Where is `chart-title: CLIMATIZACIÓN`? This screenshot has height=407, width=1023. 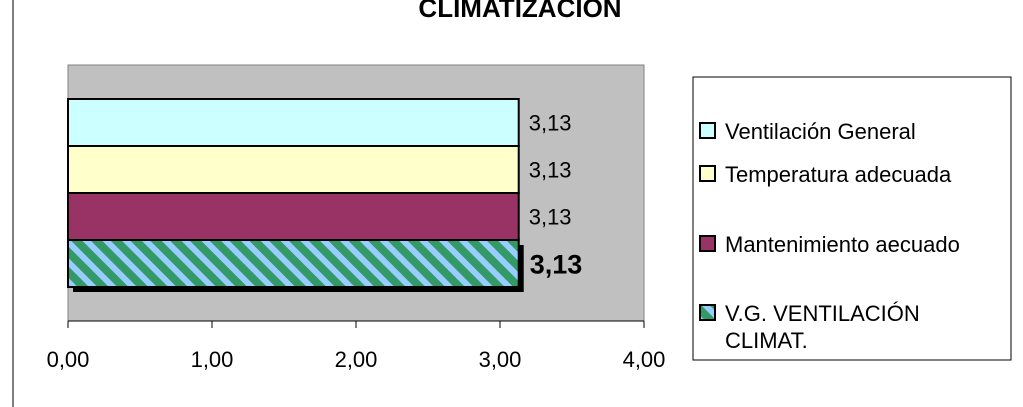
chart-title: CLIMATIZACIÓN is located at coordinates (519, 11).